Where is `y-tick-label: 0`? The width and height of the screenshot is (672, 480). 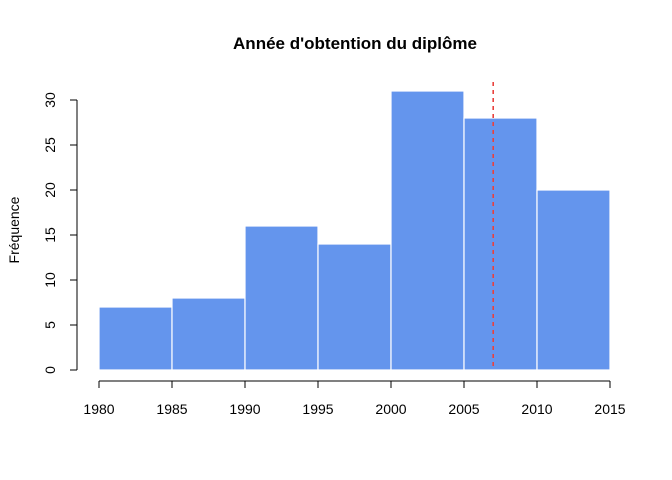 y-tick-label: 0 is located at coordinates (50, 370).